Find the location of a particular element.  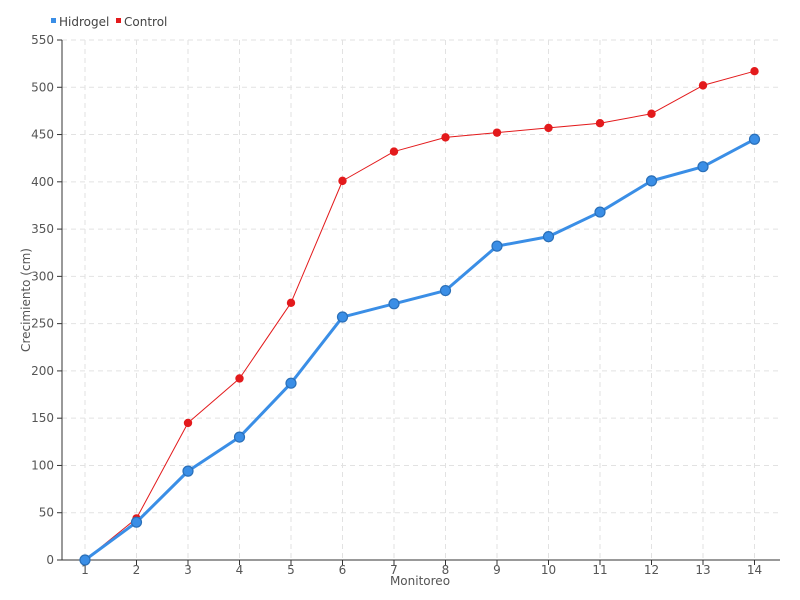

x-tick-label: 6 is located at coordinates (343, 570).